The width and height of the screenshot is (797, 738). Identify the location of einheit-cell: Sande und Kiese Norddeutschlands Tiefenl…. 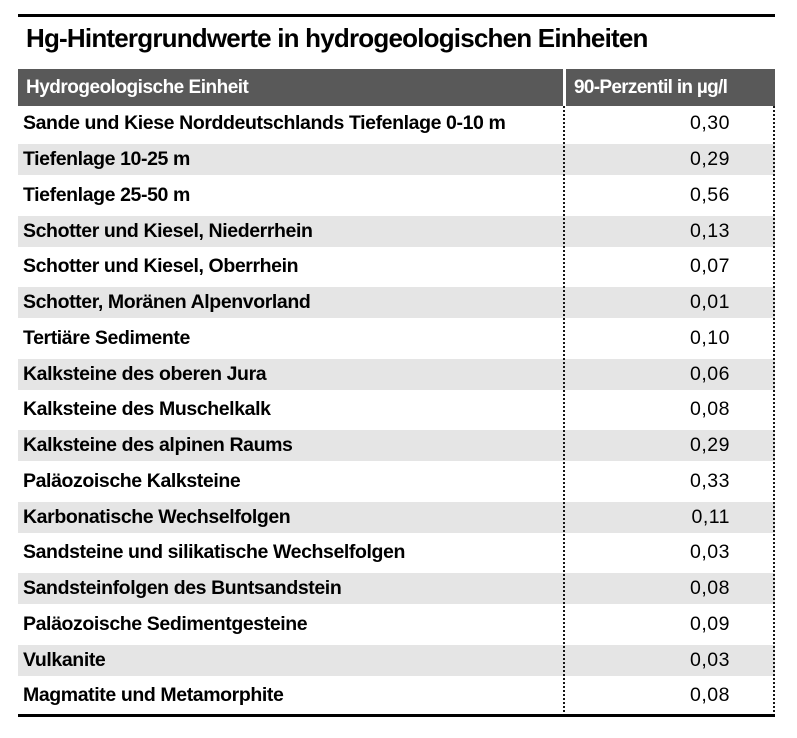
(264, 123).